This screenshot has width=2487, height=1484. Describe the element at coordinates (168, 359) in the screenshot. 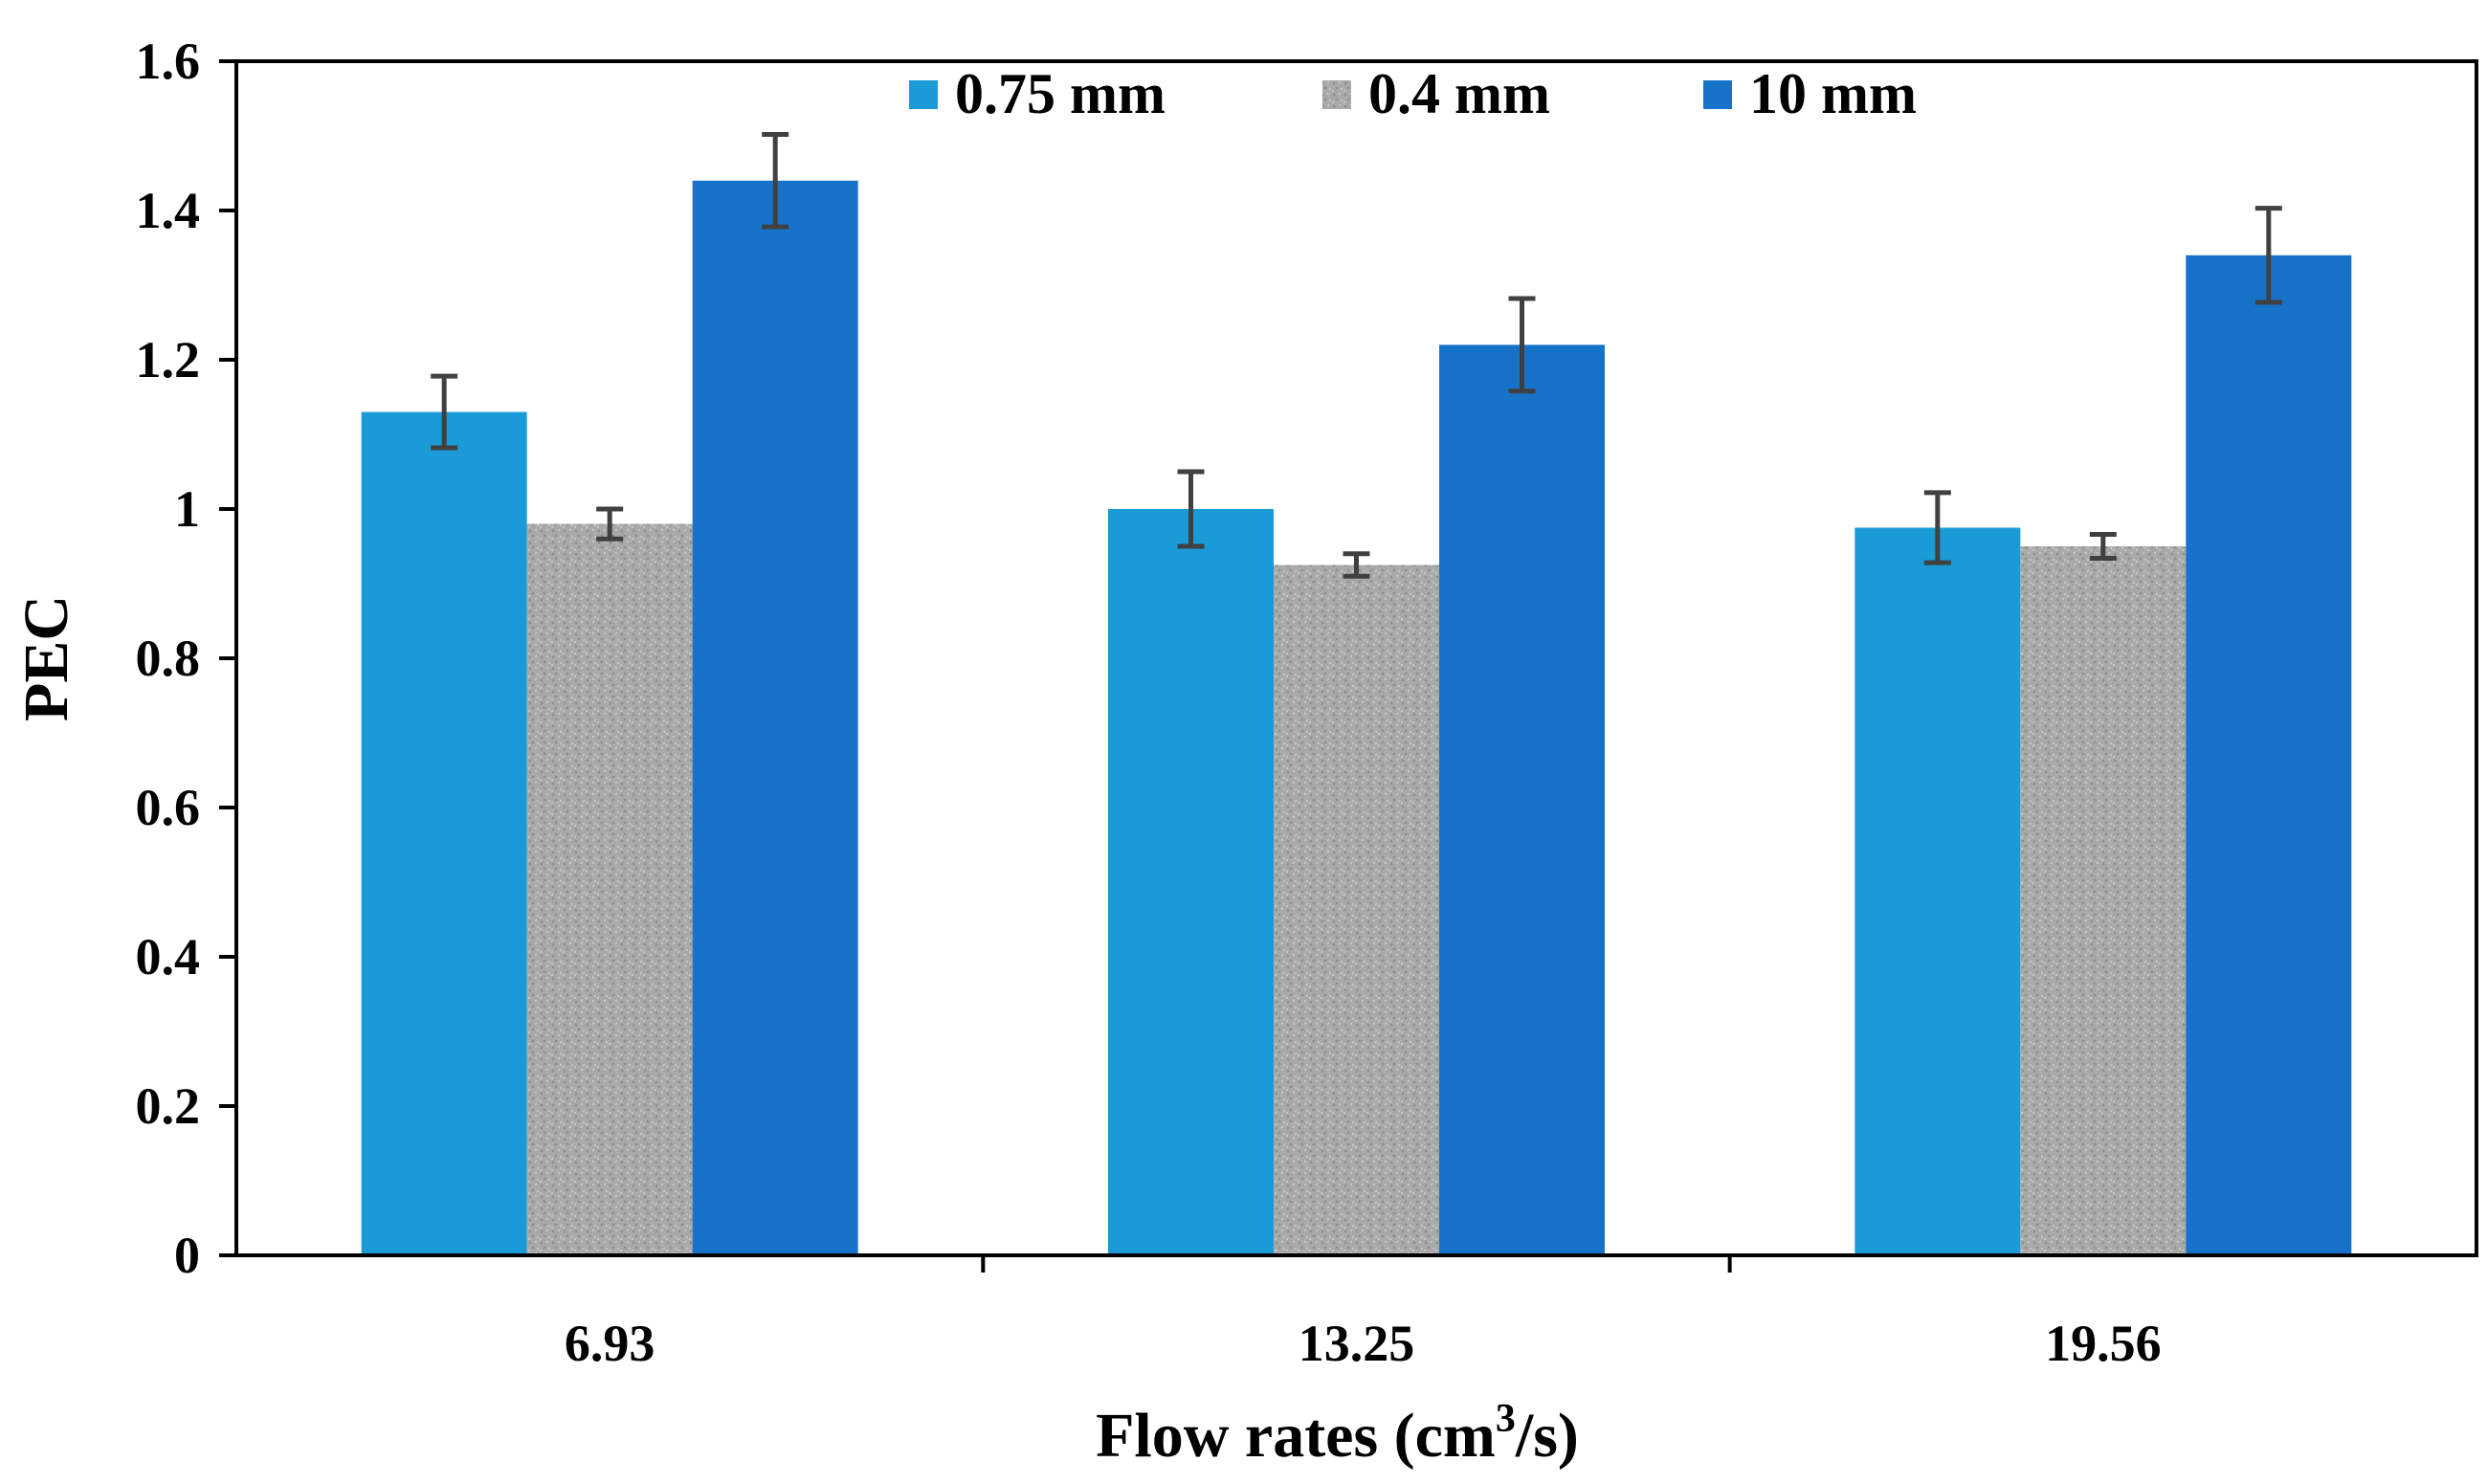

I see `y-tick-label: 1.2` at that location.